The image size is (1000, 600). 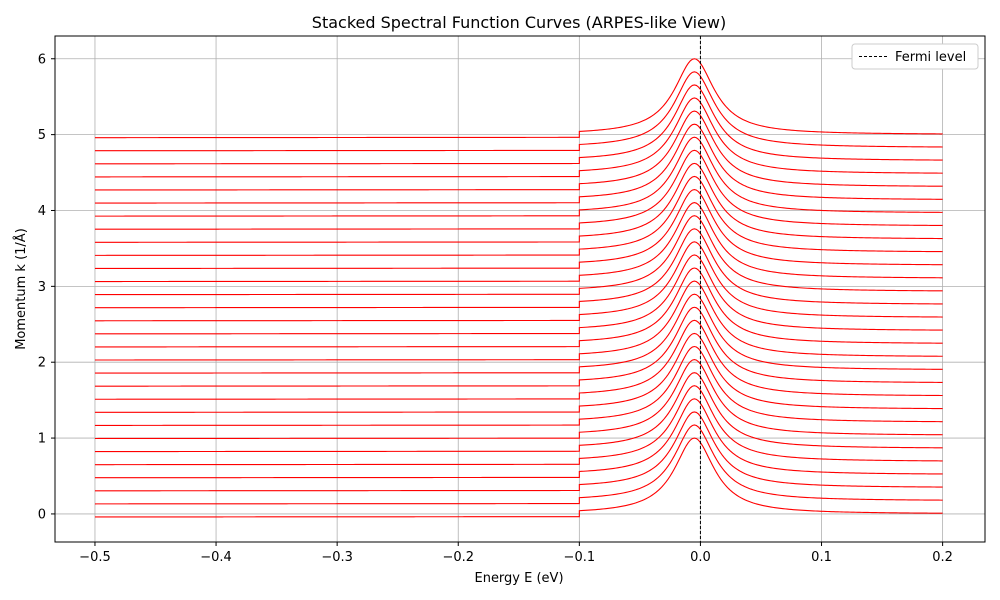 I want to click on y-tick-label: 4, so click(x=42, y=211).